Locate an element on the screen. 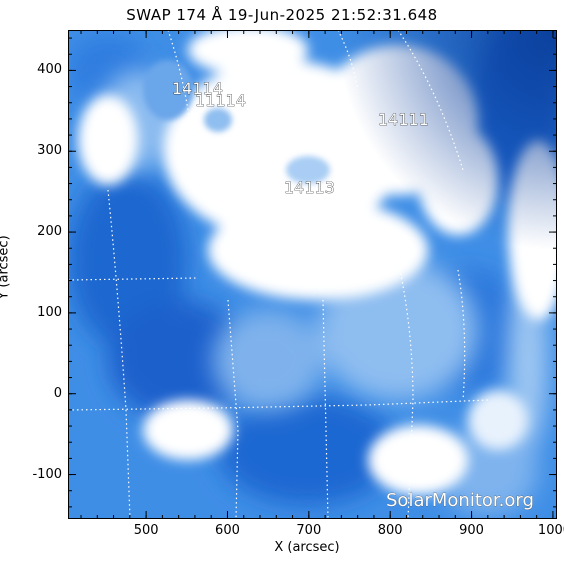 The height and width of the screenshot is (564, 564). image-title: SWAP 174 Å 19-Jun-2025 21:52:31.648 is located at coordinates (282, 15).